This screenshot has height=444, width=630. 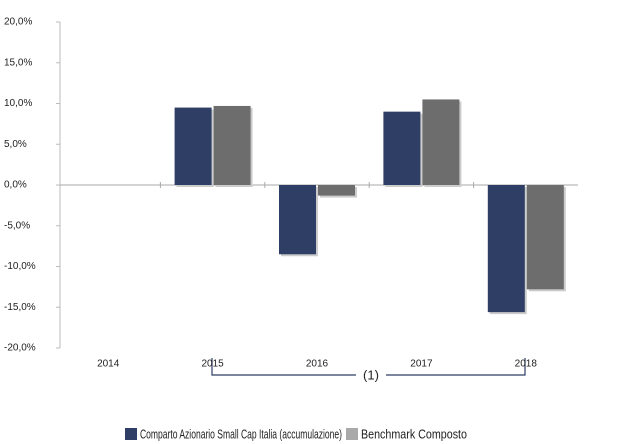 What do you see at coordinates (212, 364) in the screenshot?
I see `x-tick-label: 2015` at bounding box center [212, 364].